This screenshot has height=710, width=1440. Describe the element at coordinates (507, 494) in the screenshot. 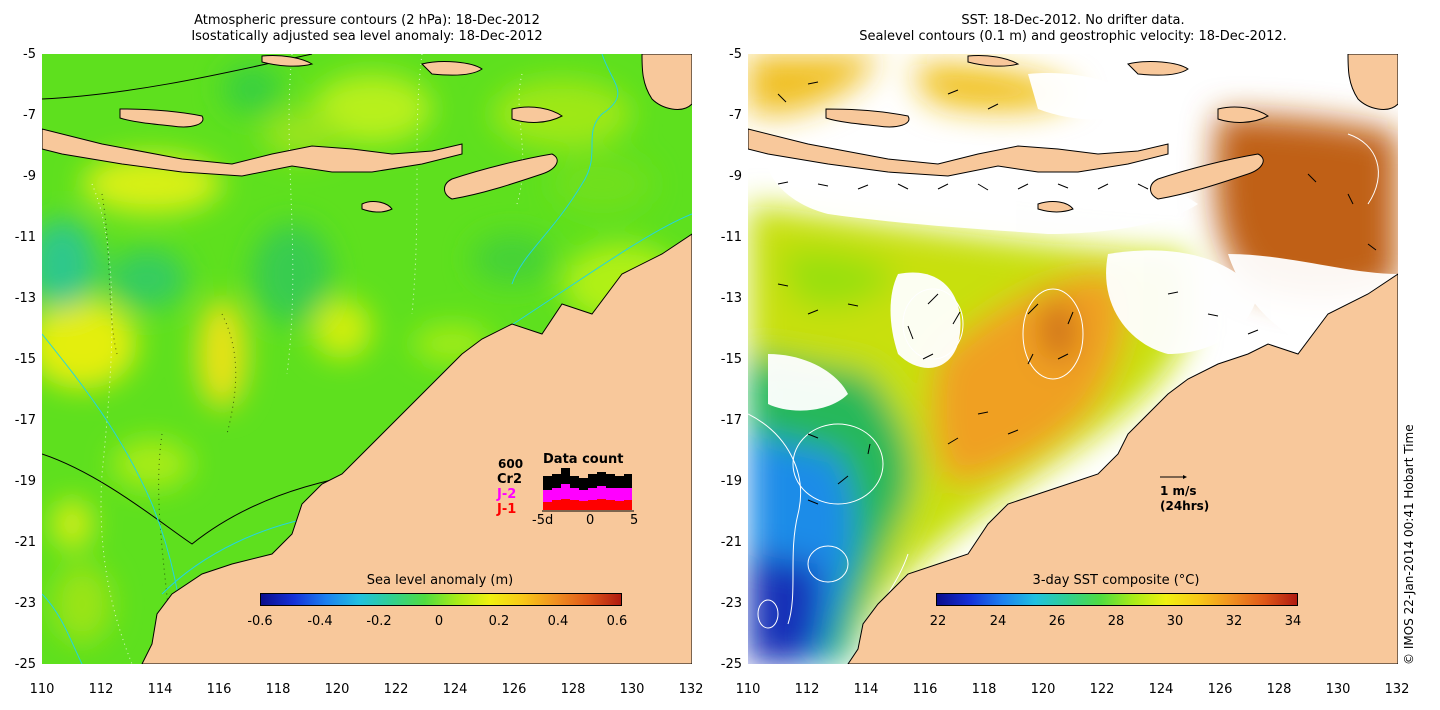

I see `mission-label-j2: J-2` at that location.